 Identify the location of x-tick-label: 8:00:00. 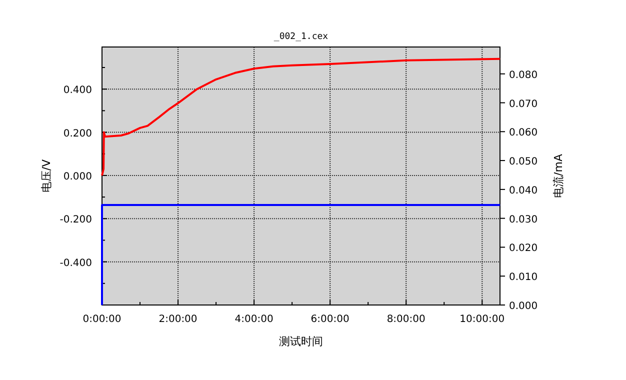
(406, 319).